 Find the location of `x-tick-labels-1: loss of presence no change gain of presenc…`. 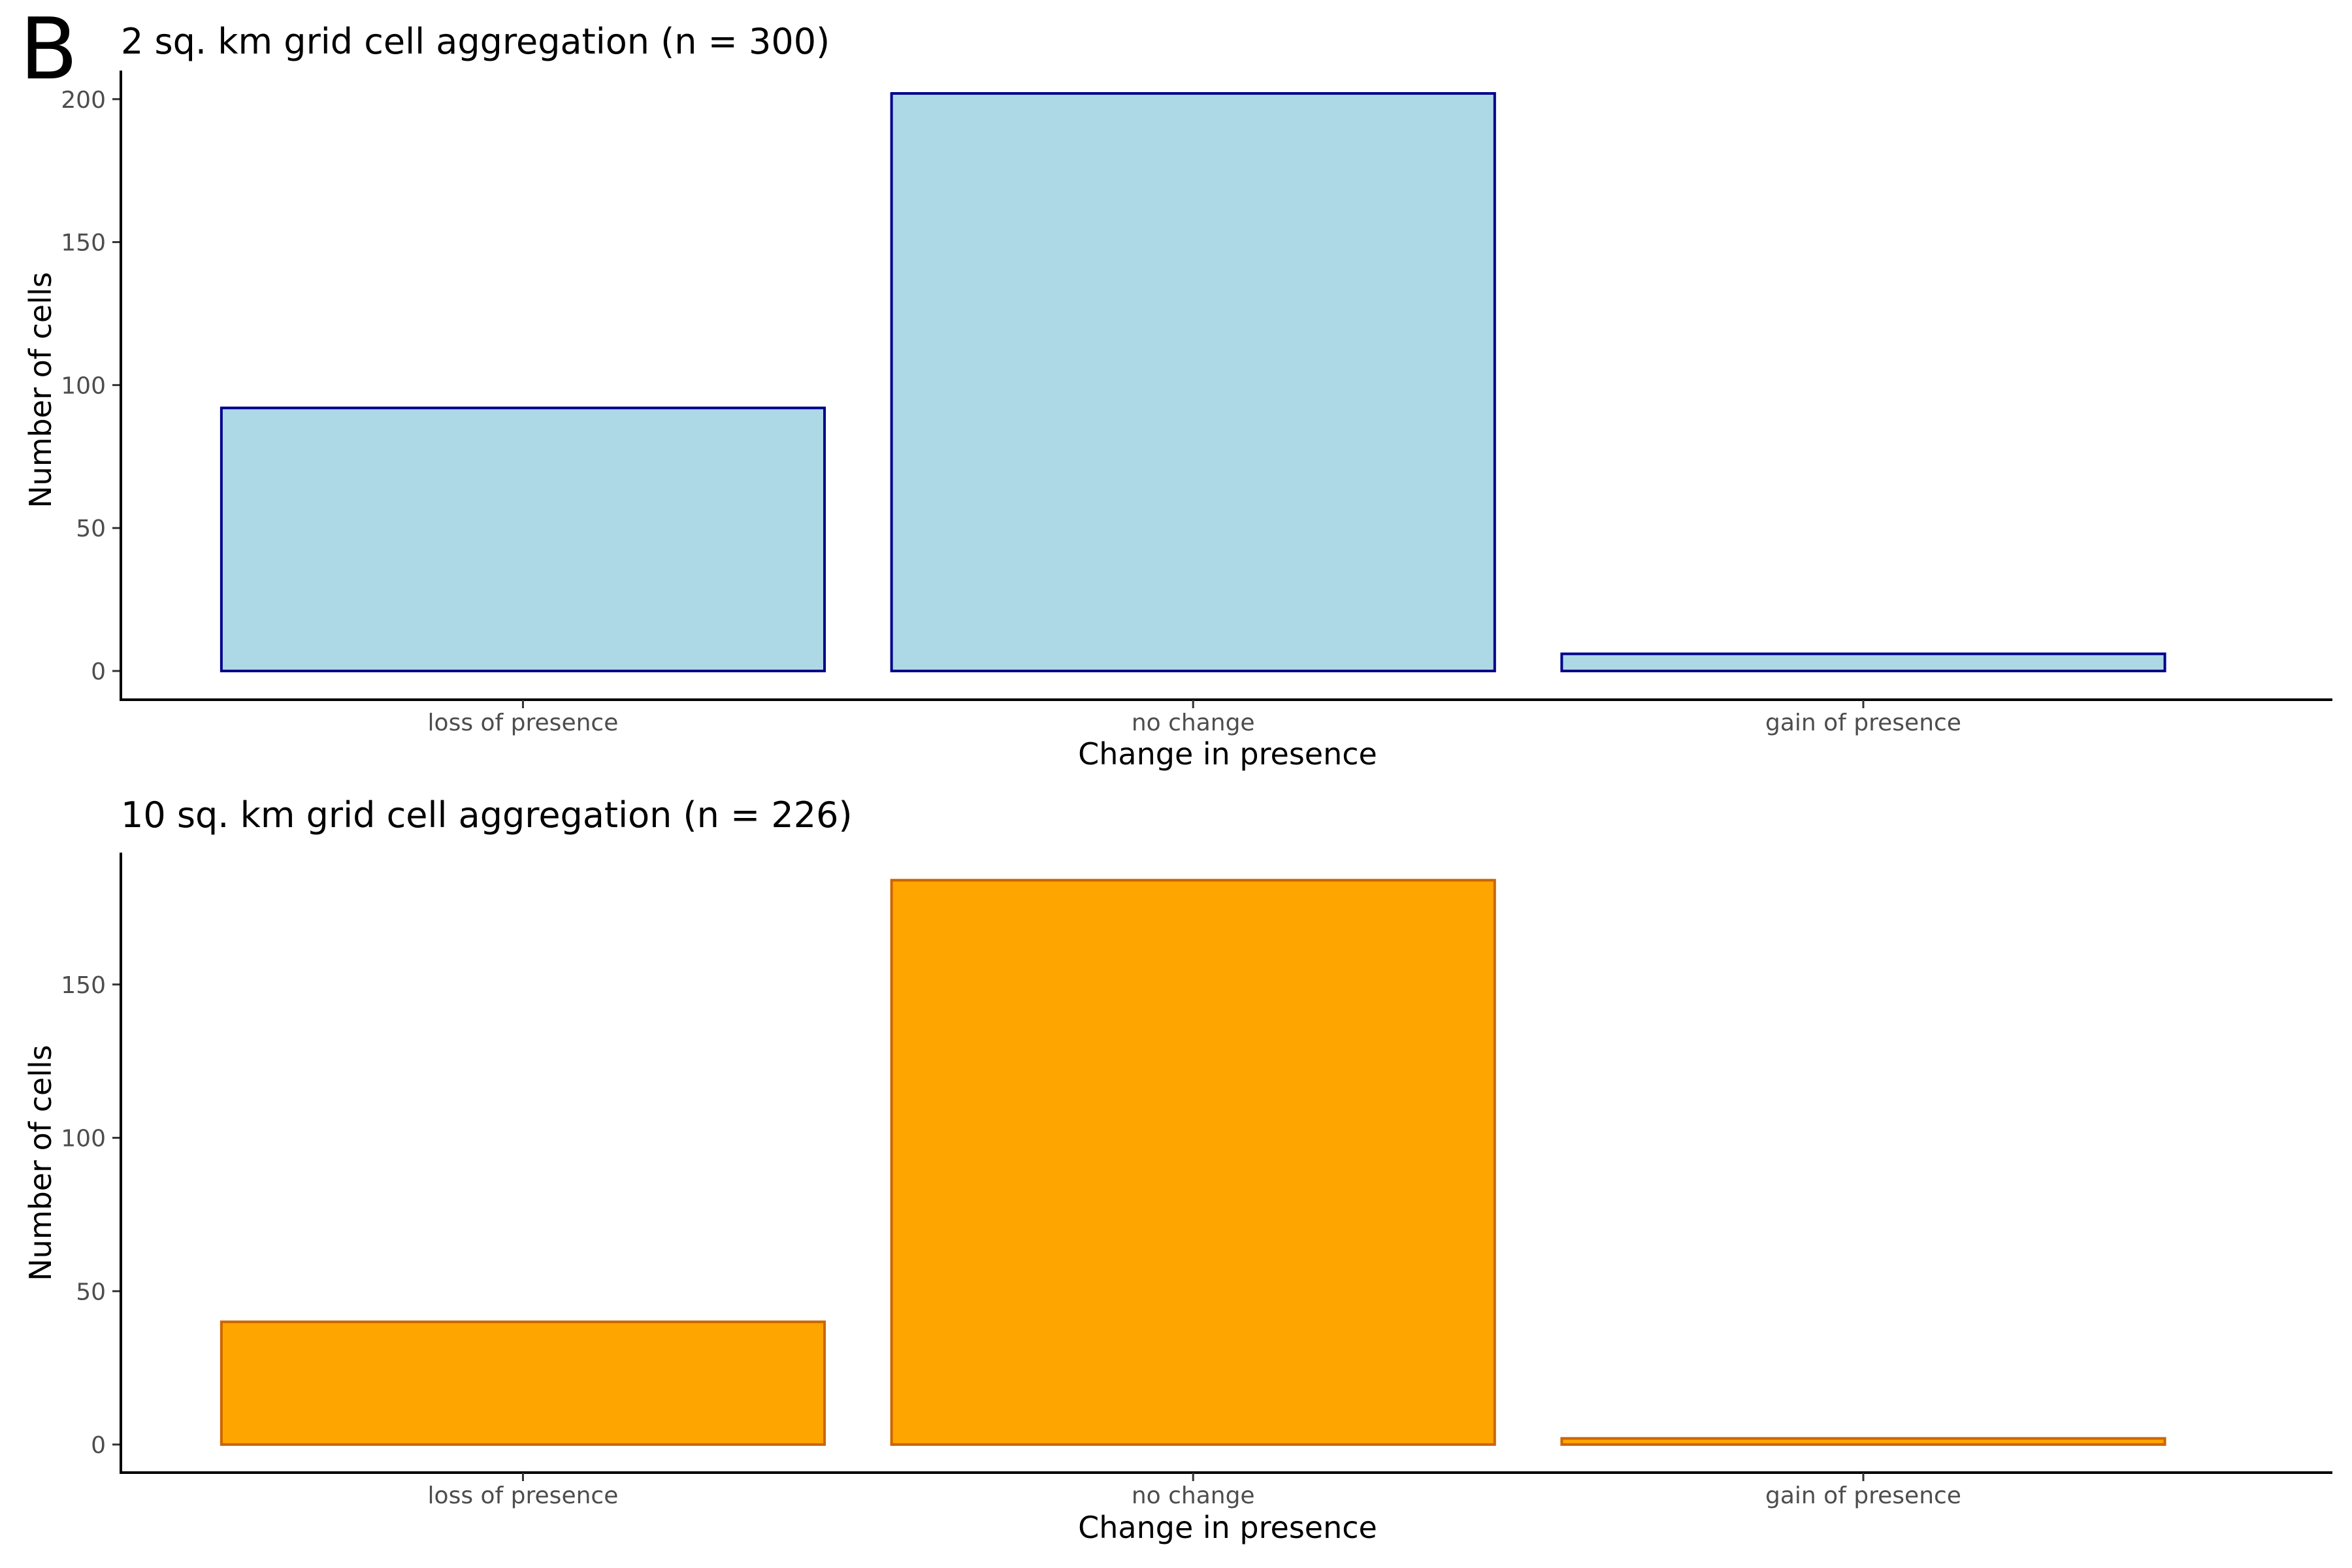

x-tick-labels-1: loss of presence no change gain of presenc… is located at coordinates (1194, 718).